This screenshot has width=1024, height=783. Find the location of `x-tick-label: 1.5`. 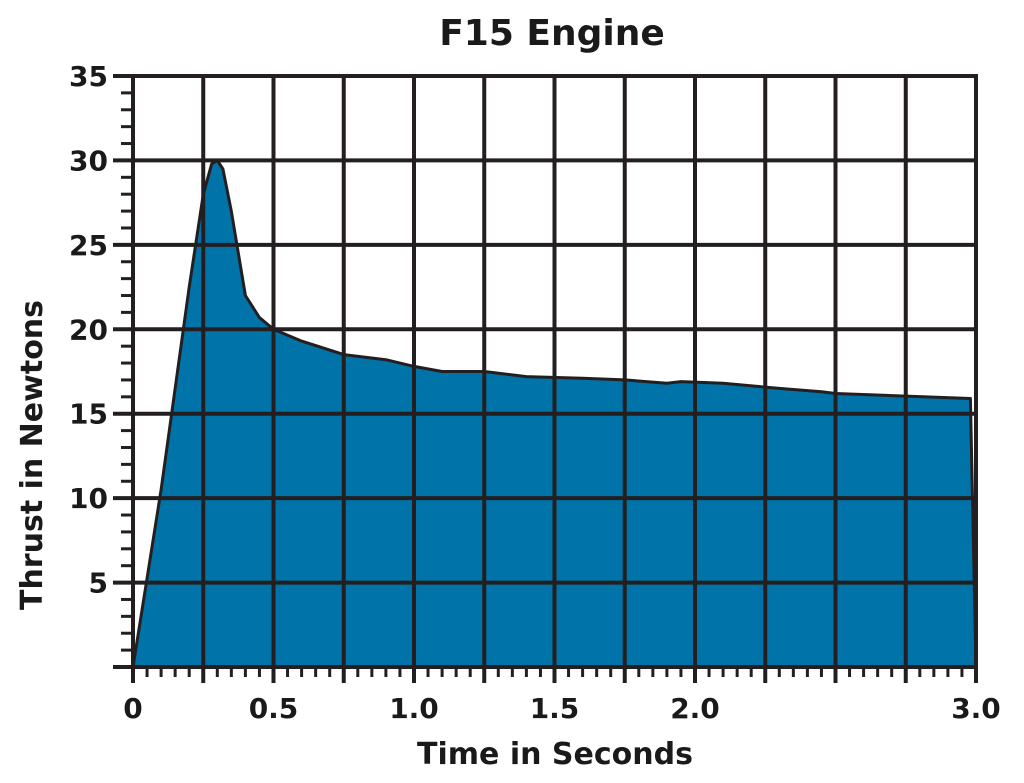

x-tick-label: 1.5 is located at coordinates (555, 708).